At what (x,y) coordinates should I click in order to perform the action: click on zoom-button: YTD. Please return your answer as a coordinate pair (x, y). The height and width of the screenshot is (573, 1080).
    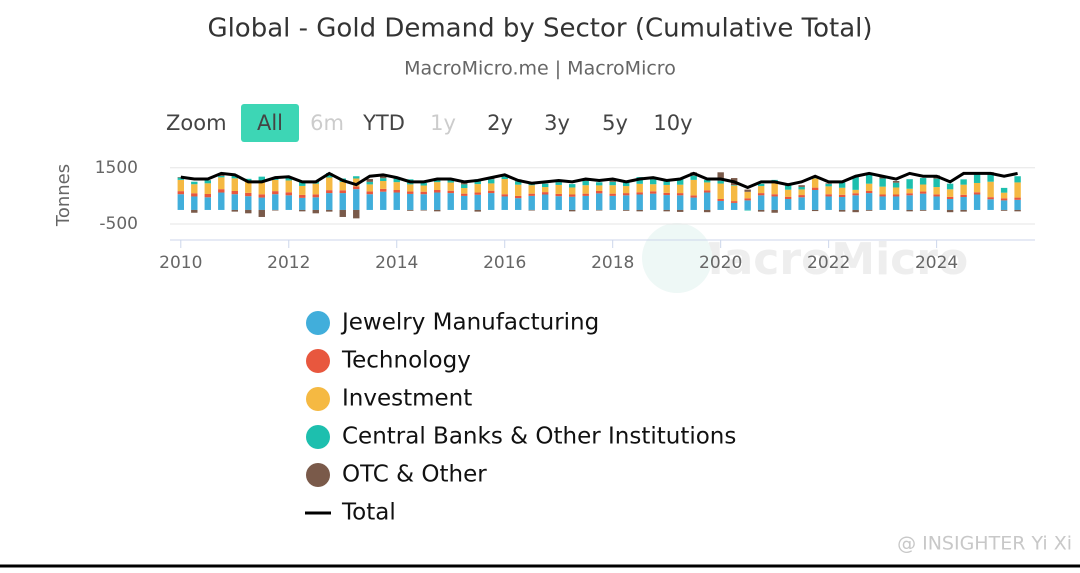
    Looking at the image, I should click on (383, 123).